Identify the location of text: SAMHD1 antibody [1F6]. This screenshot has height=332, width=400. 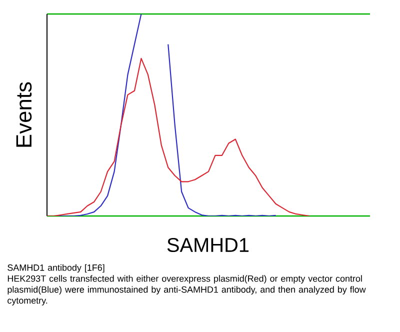
(56, 268).